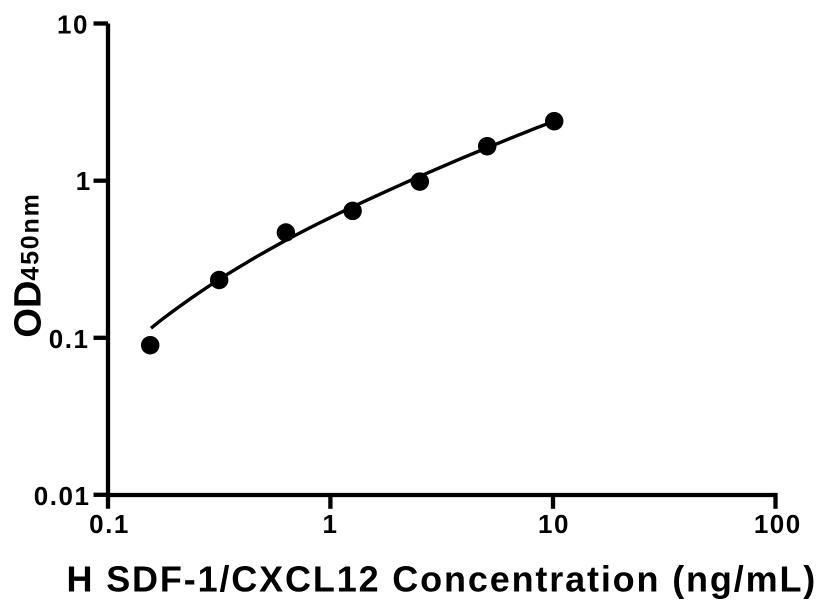  What do you see at coordinates (441, 579) in the screenshot?
I see `svg-text:H SDF-1/CXCL12 Concentration (: H SDF-1/CXCL12 Concentration (ng/mL)` at bounding box center [441, 579].